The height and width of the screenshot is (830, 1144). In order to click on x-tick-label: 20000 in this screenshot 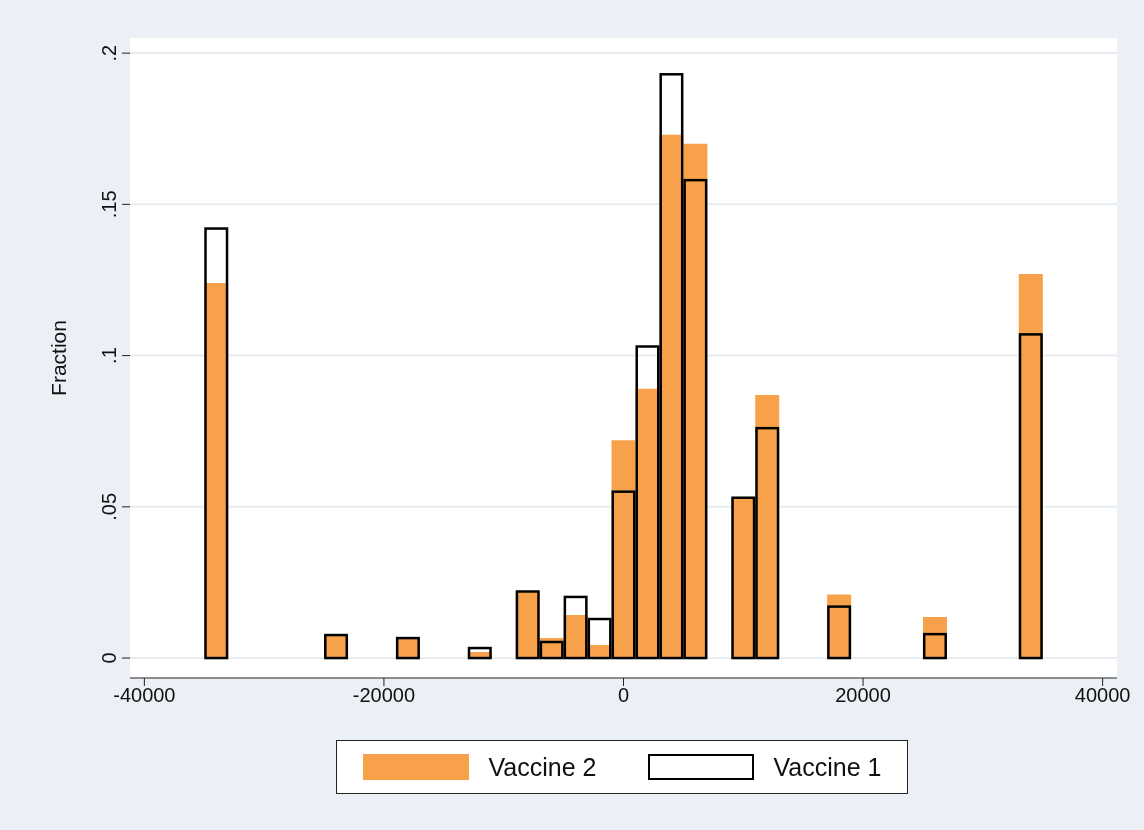, I will do `click(863, 695)`.